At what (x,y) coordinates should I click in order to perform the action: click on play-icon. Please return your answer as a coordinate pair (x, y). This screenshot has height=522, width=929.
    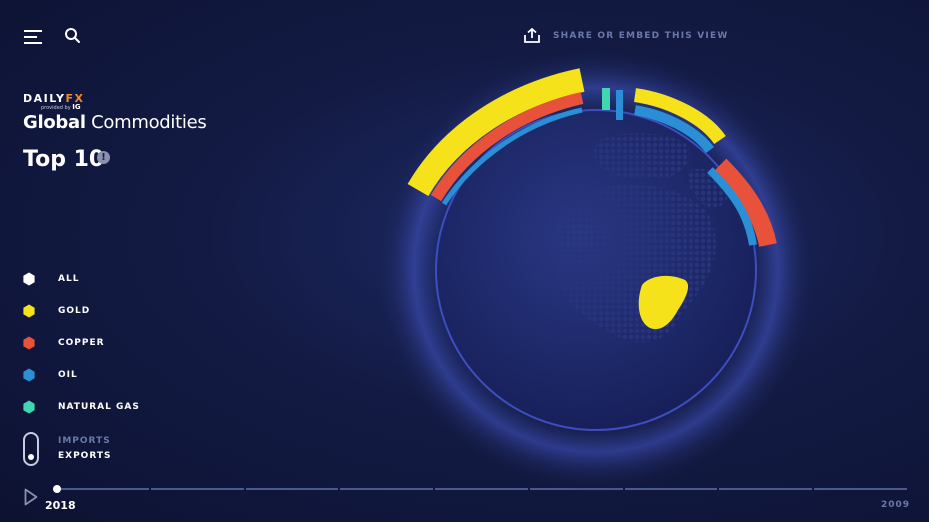
    Looking at the image, I should click on (31, 497).